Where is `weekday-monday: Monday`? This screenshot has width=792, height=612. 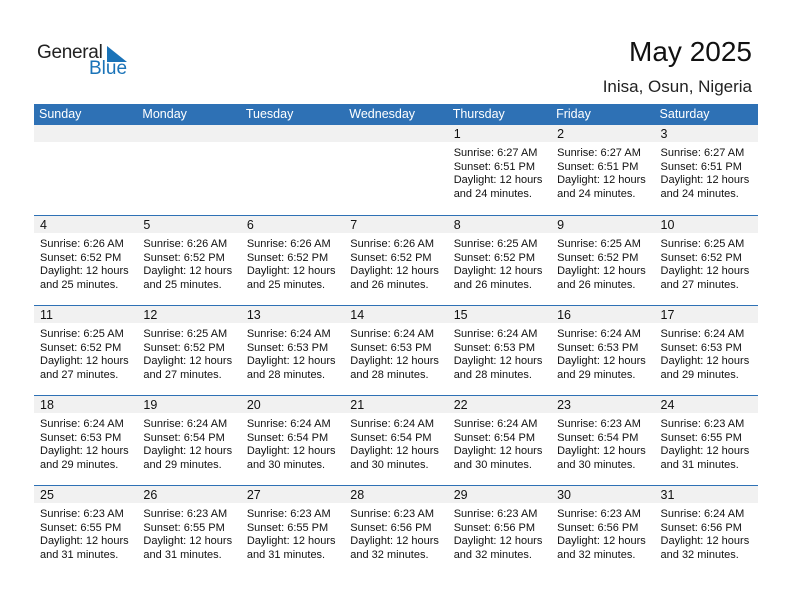 weekday-monday: Monday is located at coordinates (164, 114).